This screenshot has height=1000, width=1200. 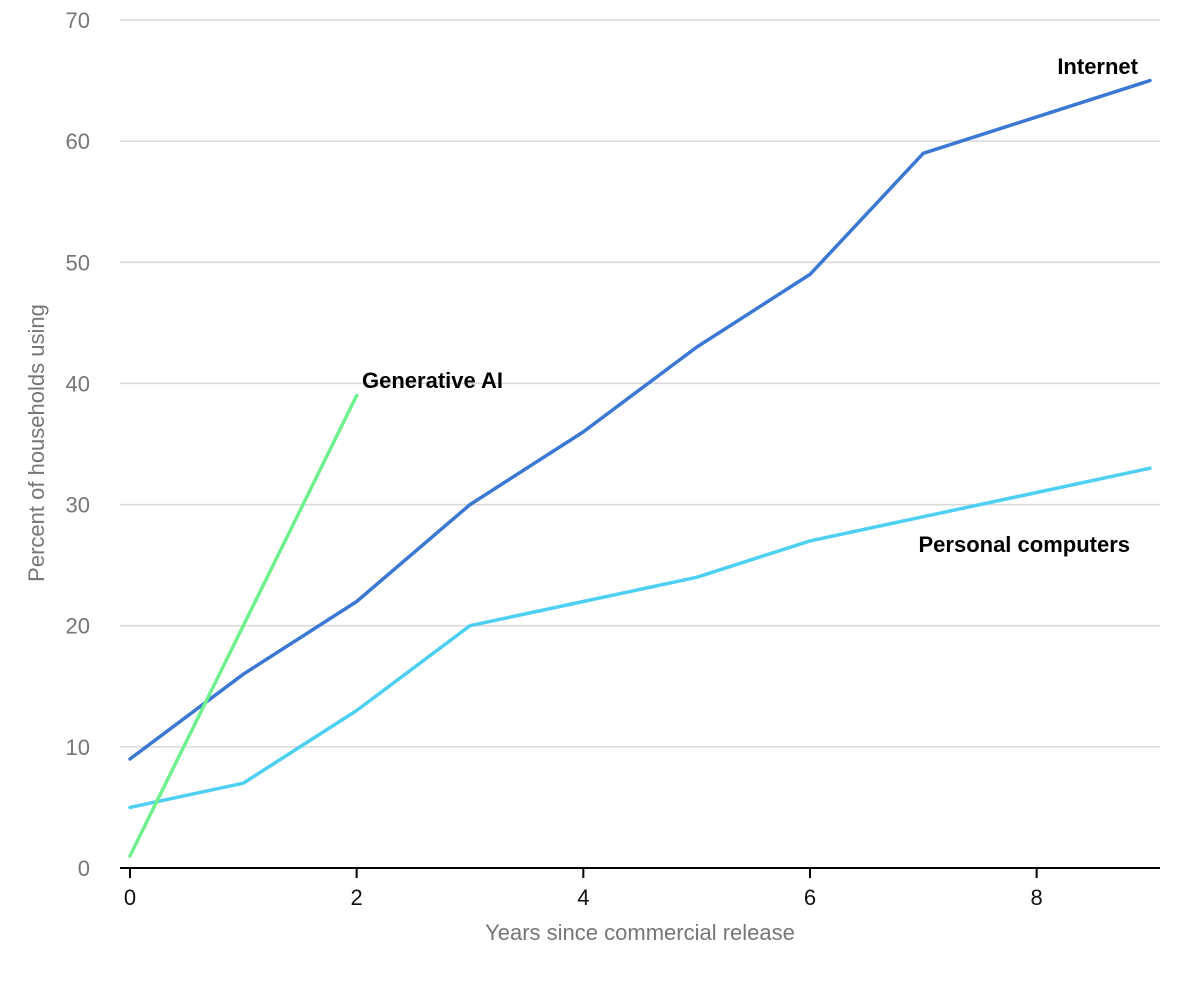 I want to click on series-label-generative-ai: Generative AI, so click(x=432, y=380).